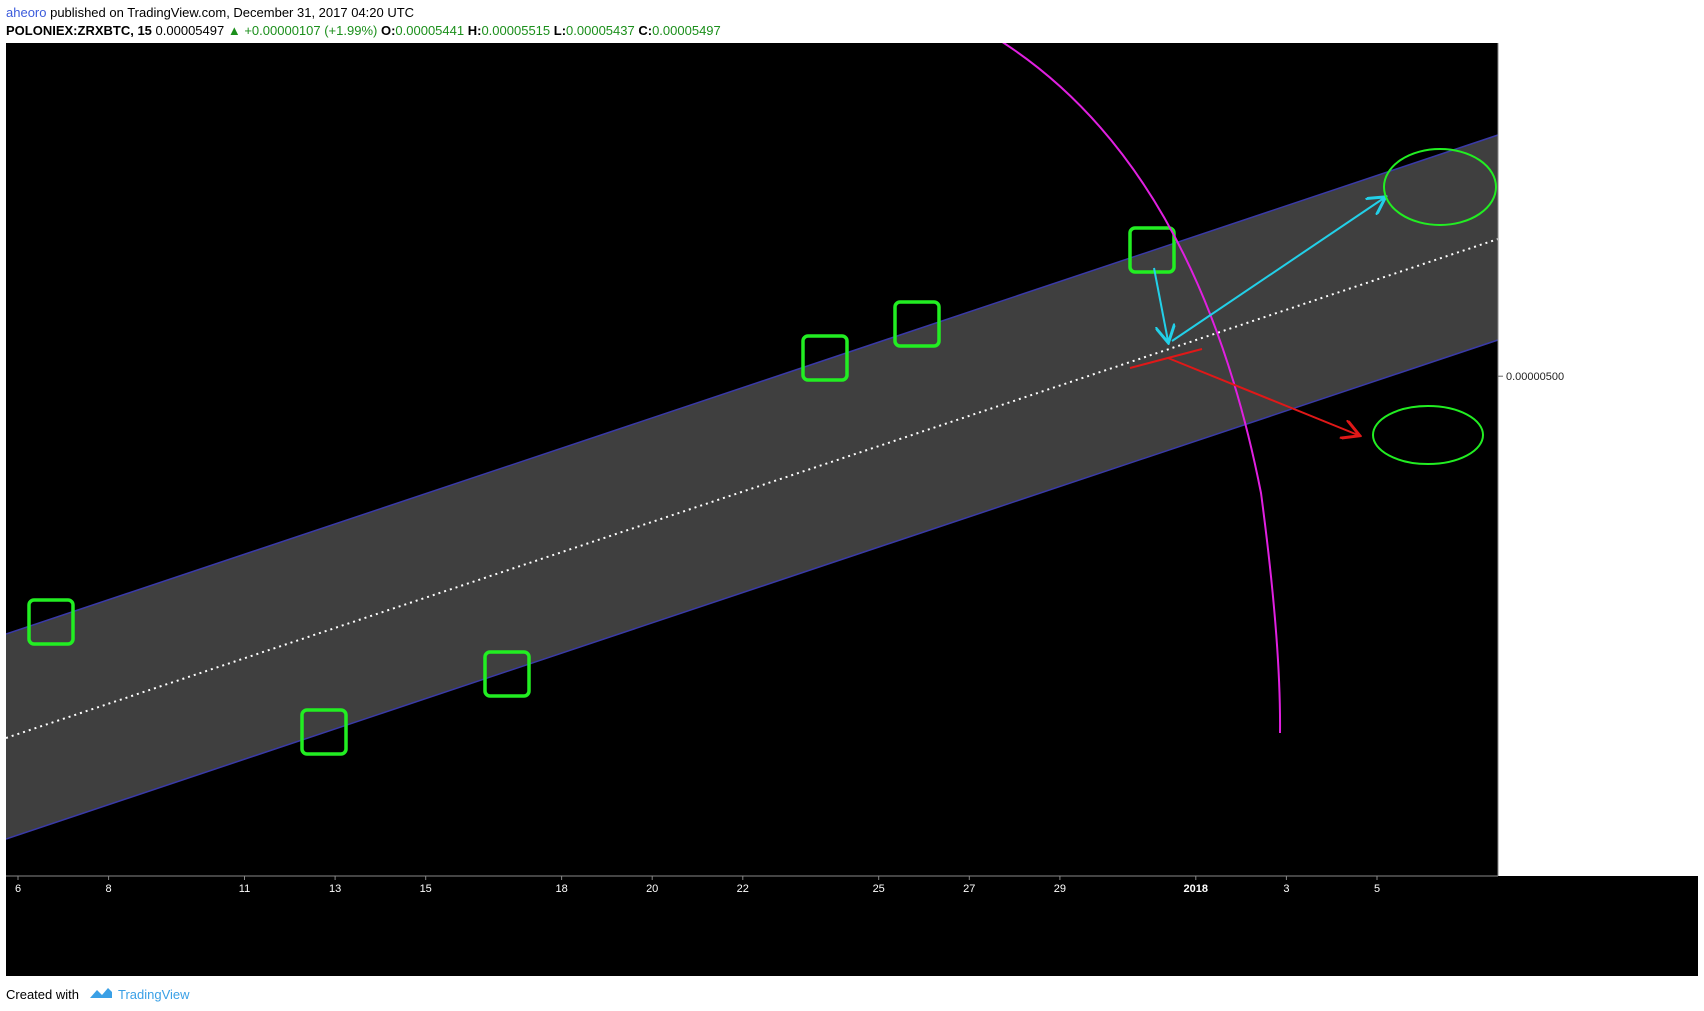  Describe the element at coordinates (18, 889) in the screenshot. I see `x-tick-label-0: 6` at that location.